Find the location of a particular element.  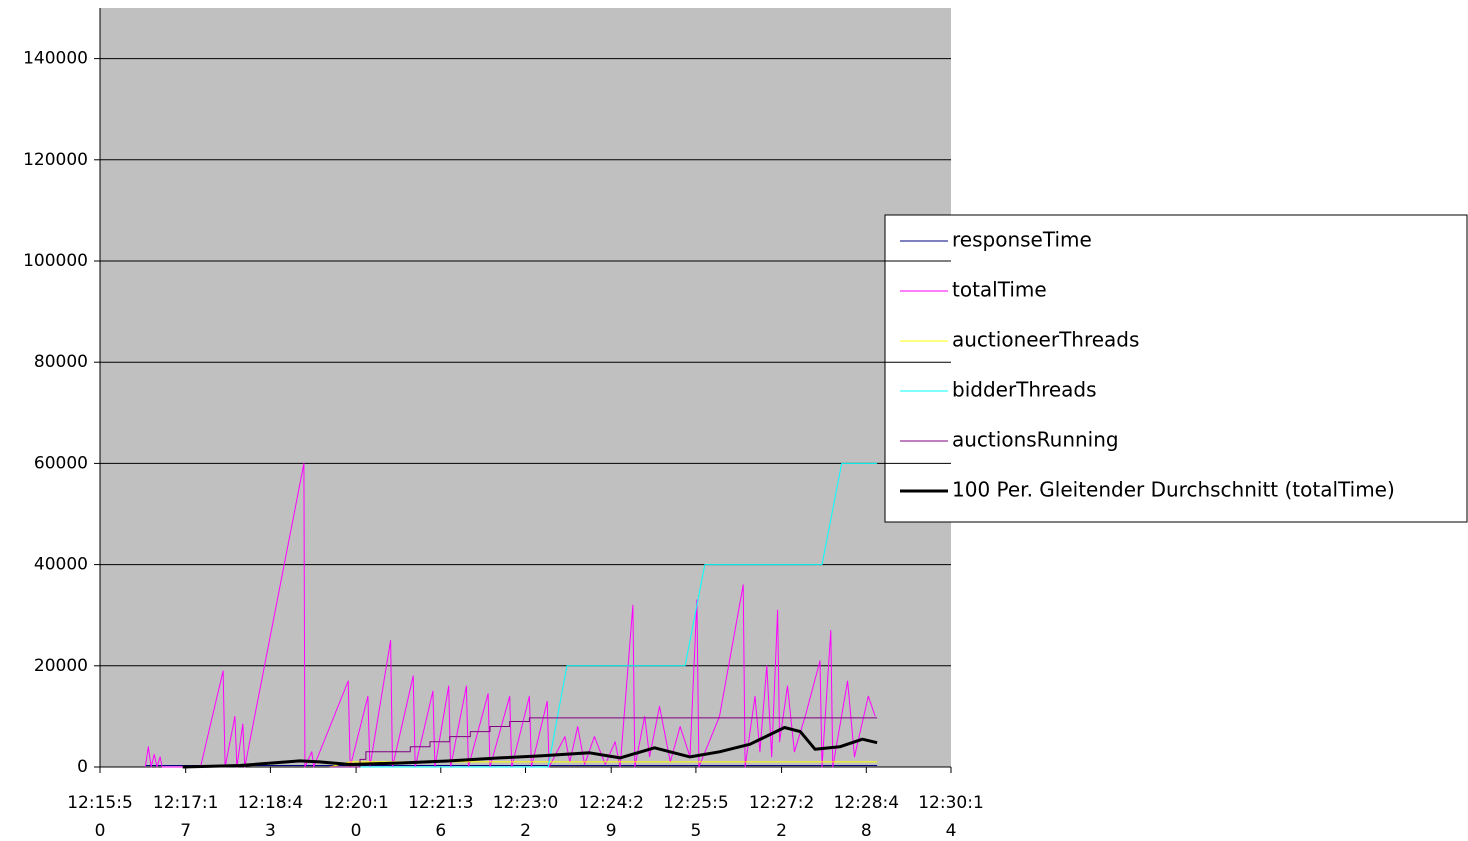

y-tick-label: 0 is located at coordinates (82, 767).